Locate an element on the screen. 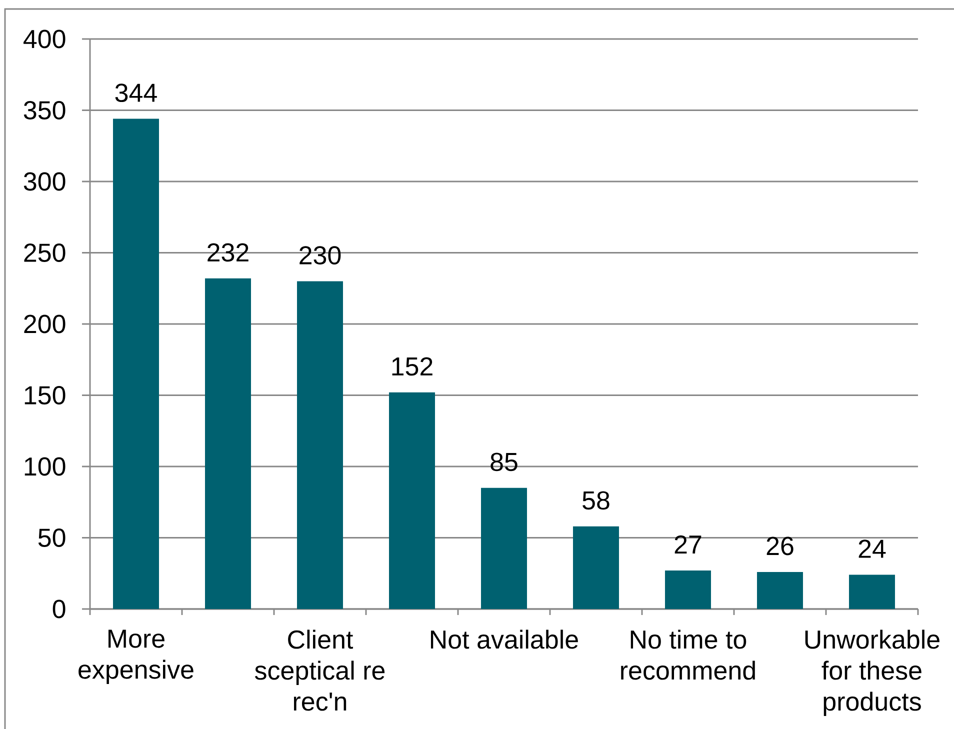 Image resolution: width=954 pixels, height=729 pixels. y-tick-label: 0 is located at coordinates (59, 609).